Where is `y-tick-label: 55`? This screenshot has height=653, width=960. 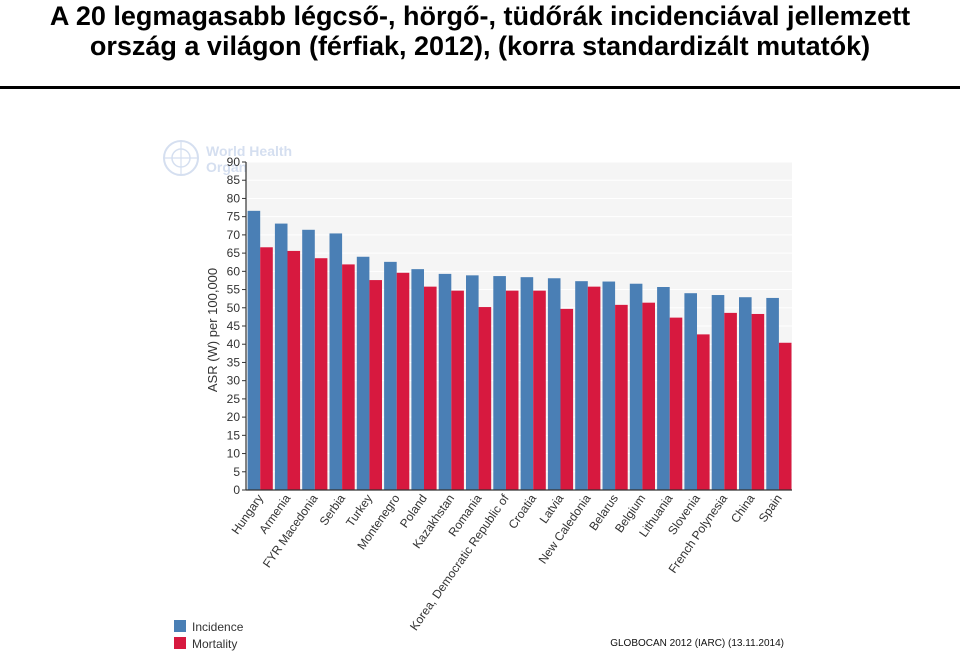 y-tick-label: 55 is located at coordinates (234, 290).